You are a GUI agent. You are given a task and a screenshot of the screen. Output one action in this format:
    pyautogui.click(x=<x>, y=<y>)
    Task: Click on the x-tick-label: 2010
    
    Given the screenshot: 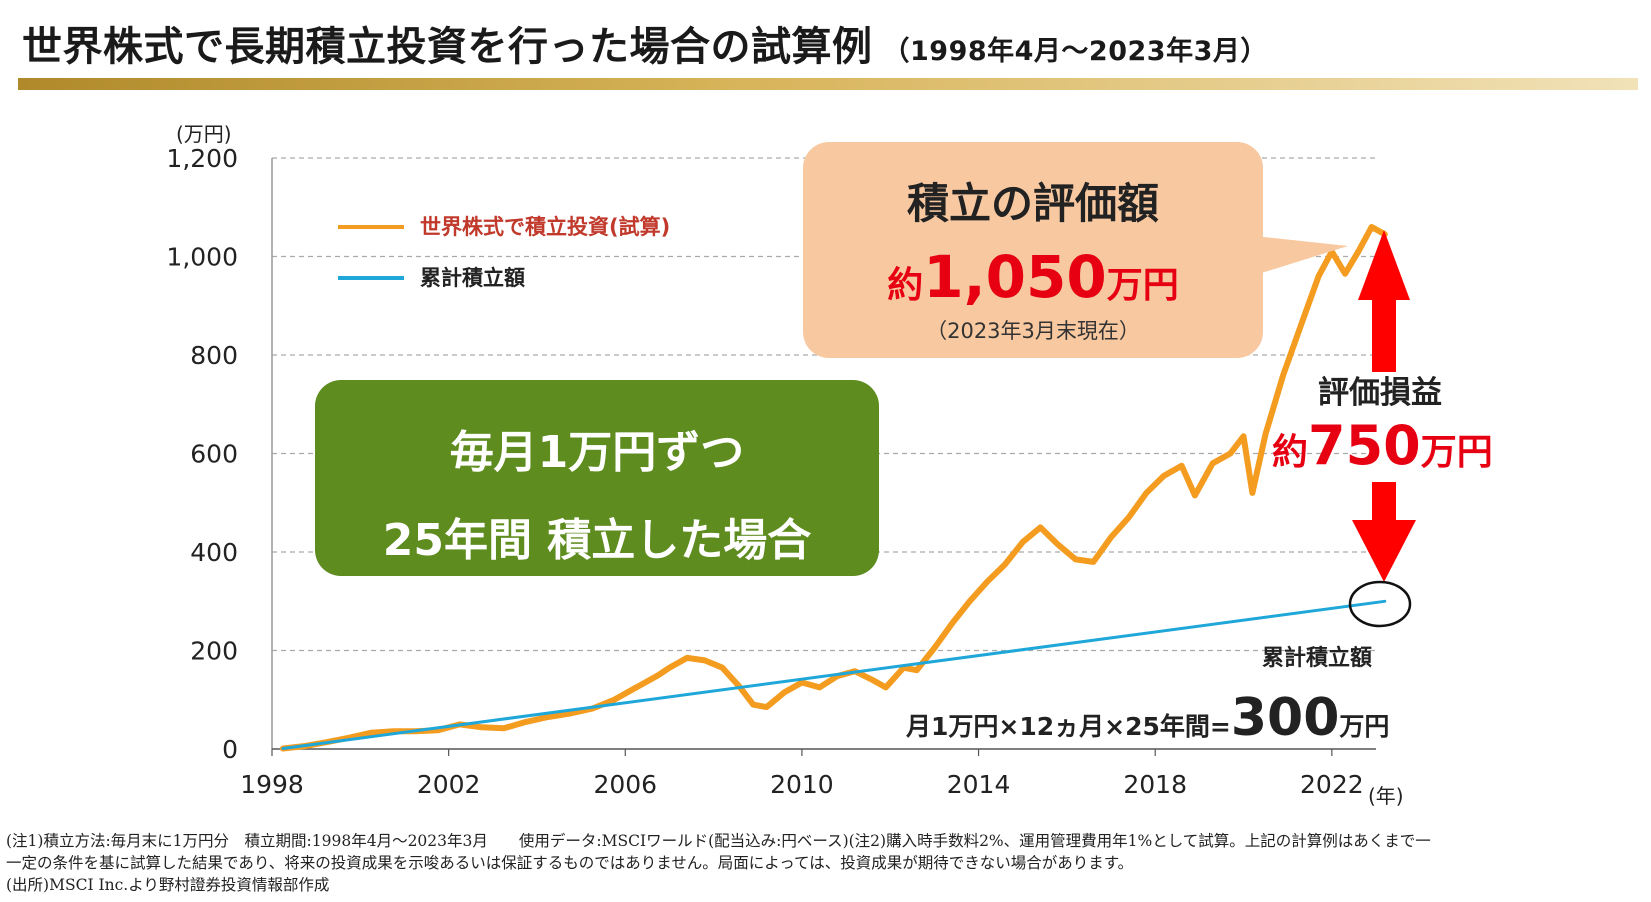 What is the action you would take?
    pyautogui.click(x=802, y=784)
    